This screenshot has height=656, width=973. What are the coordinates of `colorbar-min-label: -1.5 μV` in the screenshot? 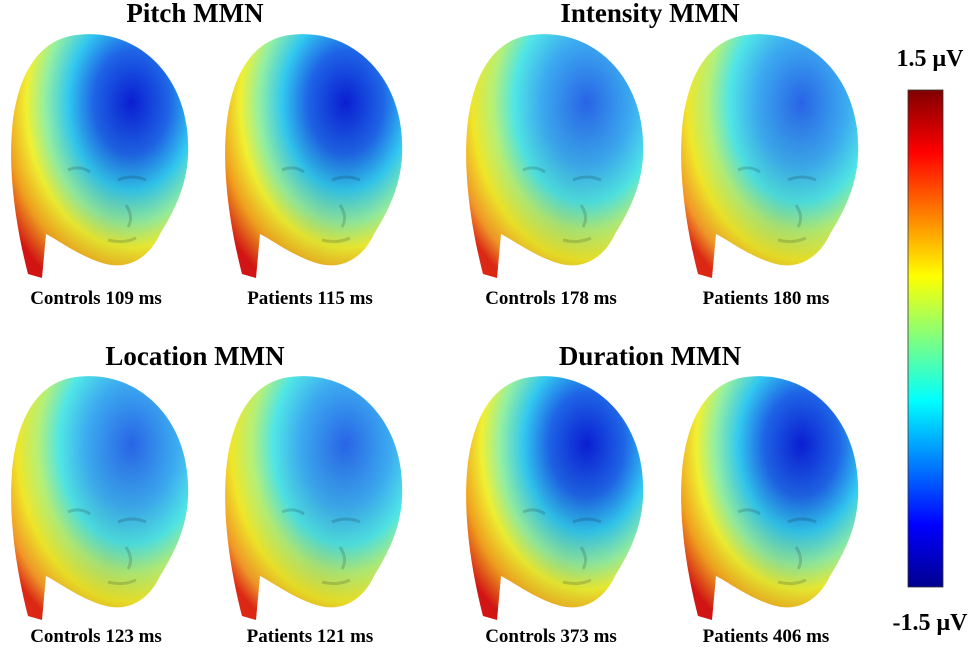 It's located at (931, 623).